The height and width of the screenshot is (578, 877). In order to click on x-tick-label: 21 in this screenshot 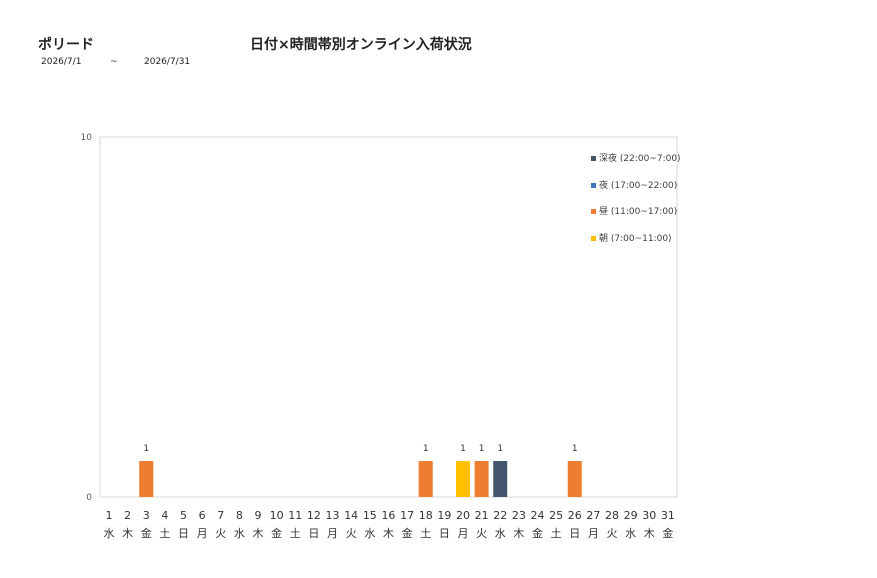, I will do `click(482, 515)`.